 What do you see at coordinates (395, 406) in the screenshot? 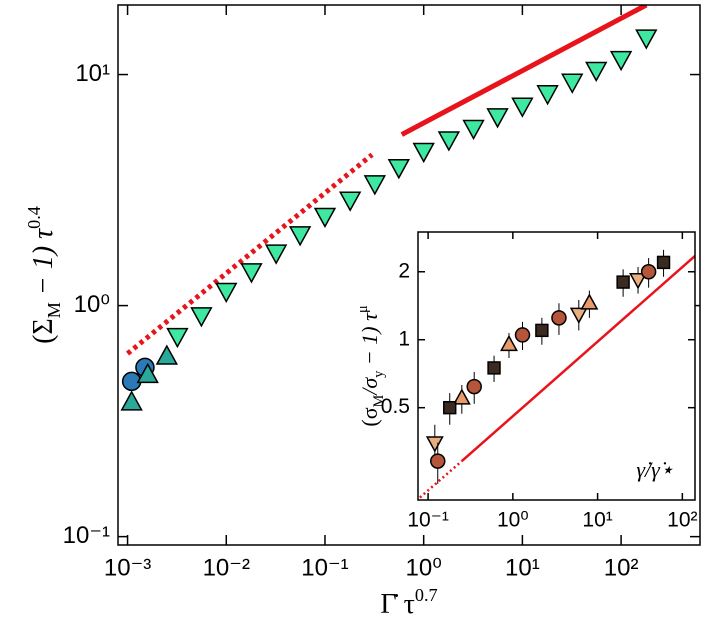
I see `y-tick-label: 0.5` at bounding box center [395, 406].